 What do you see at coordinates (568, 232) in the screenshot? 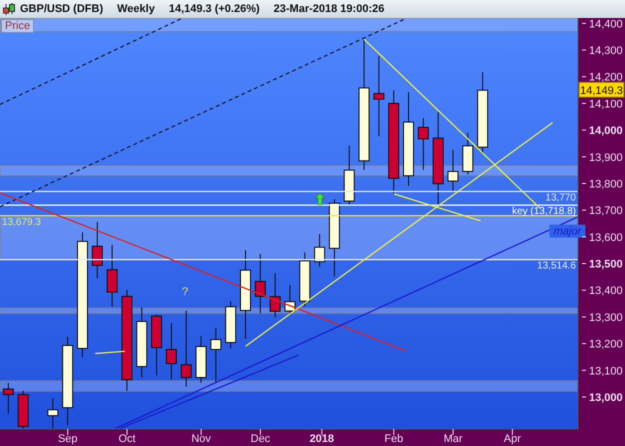
I see `annotation: major` at bounding box center [568, 232].